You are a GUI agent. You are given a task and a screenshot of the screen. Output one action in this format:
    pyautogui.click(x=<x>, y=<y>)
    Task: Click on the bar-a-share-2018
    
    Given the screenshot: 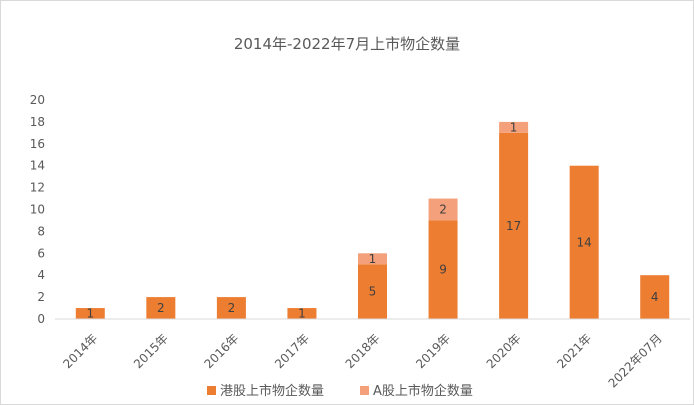 What is the action you would take?
    pyautogui.click(x=372, y=259)
    